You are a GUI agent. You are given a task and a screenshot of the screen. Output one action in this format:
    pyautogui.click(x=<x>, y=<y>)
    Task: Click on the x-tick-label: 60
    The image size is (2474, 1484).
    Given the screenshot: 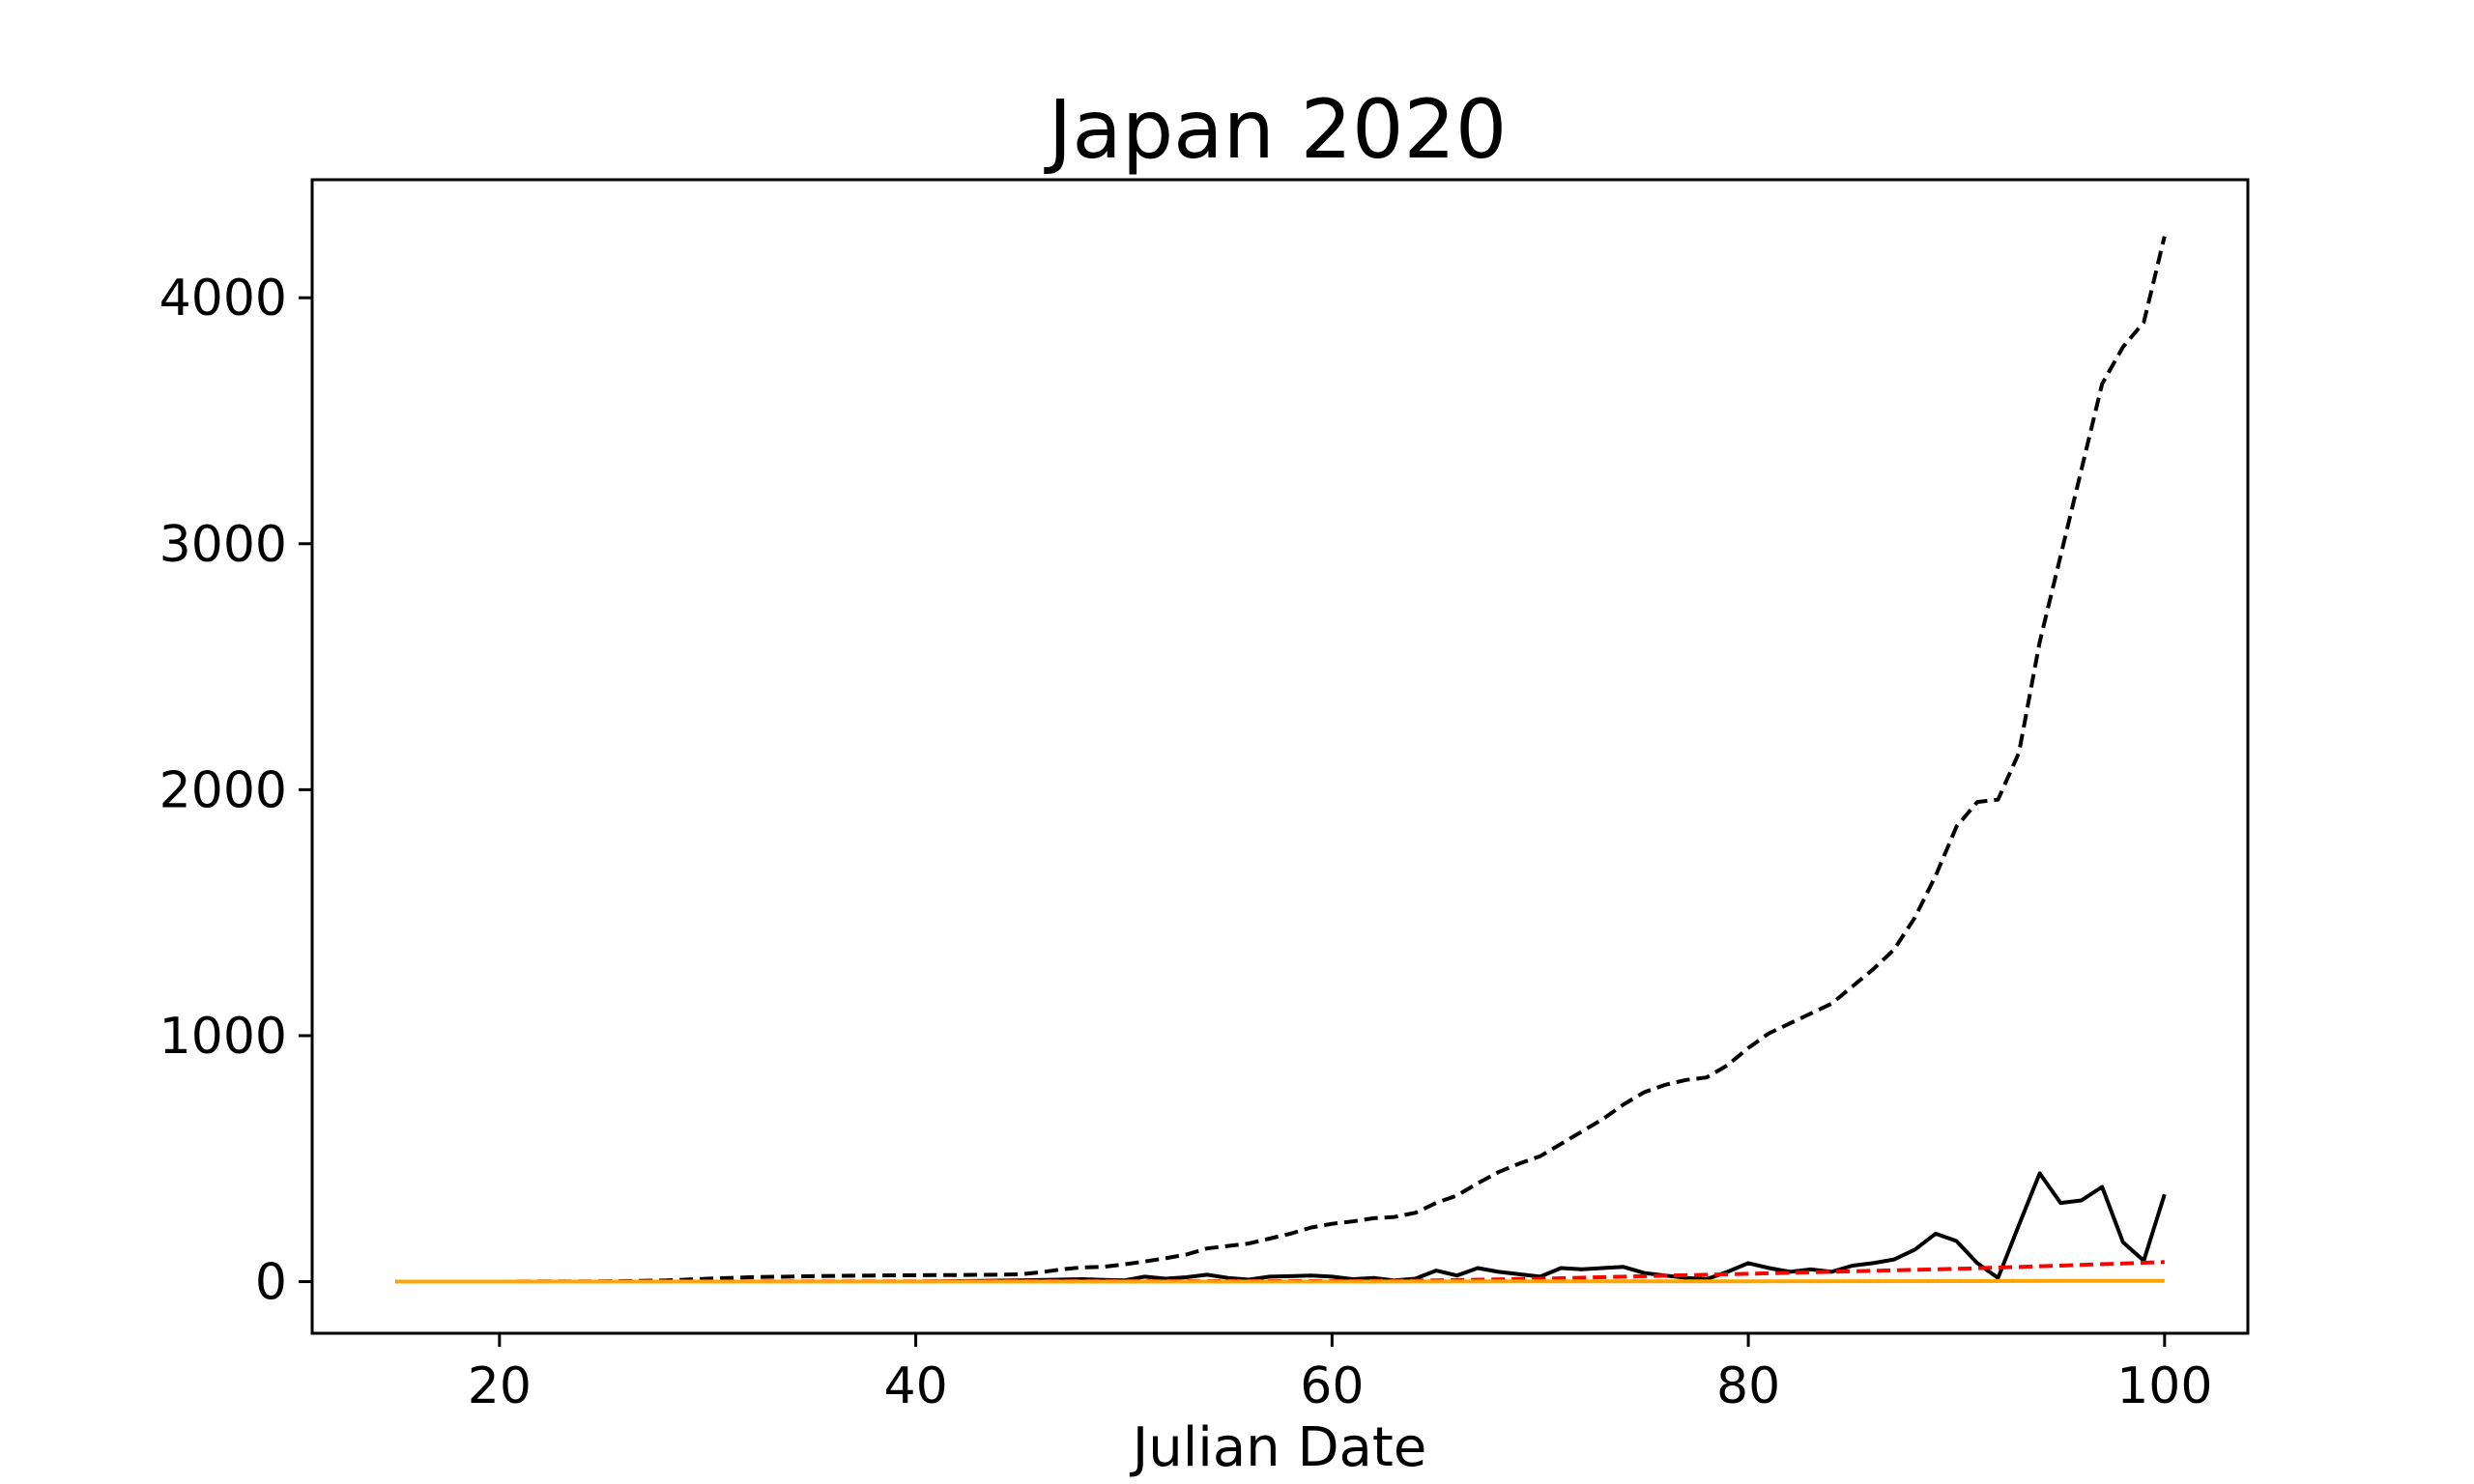 What is the action you would take?
    pyautogui.click(x=1332, y=1386)
    